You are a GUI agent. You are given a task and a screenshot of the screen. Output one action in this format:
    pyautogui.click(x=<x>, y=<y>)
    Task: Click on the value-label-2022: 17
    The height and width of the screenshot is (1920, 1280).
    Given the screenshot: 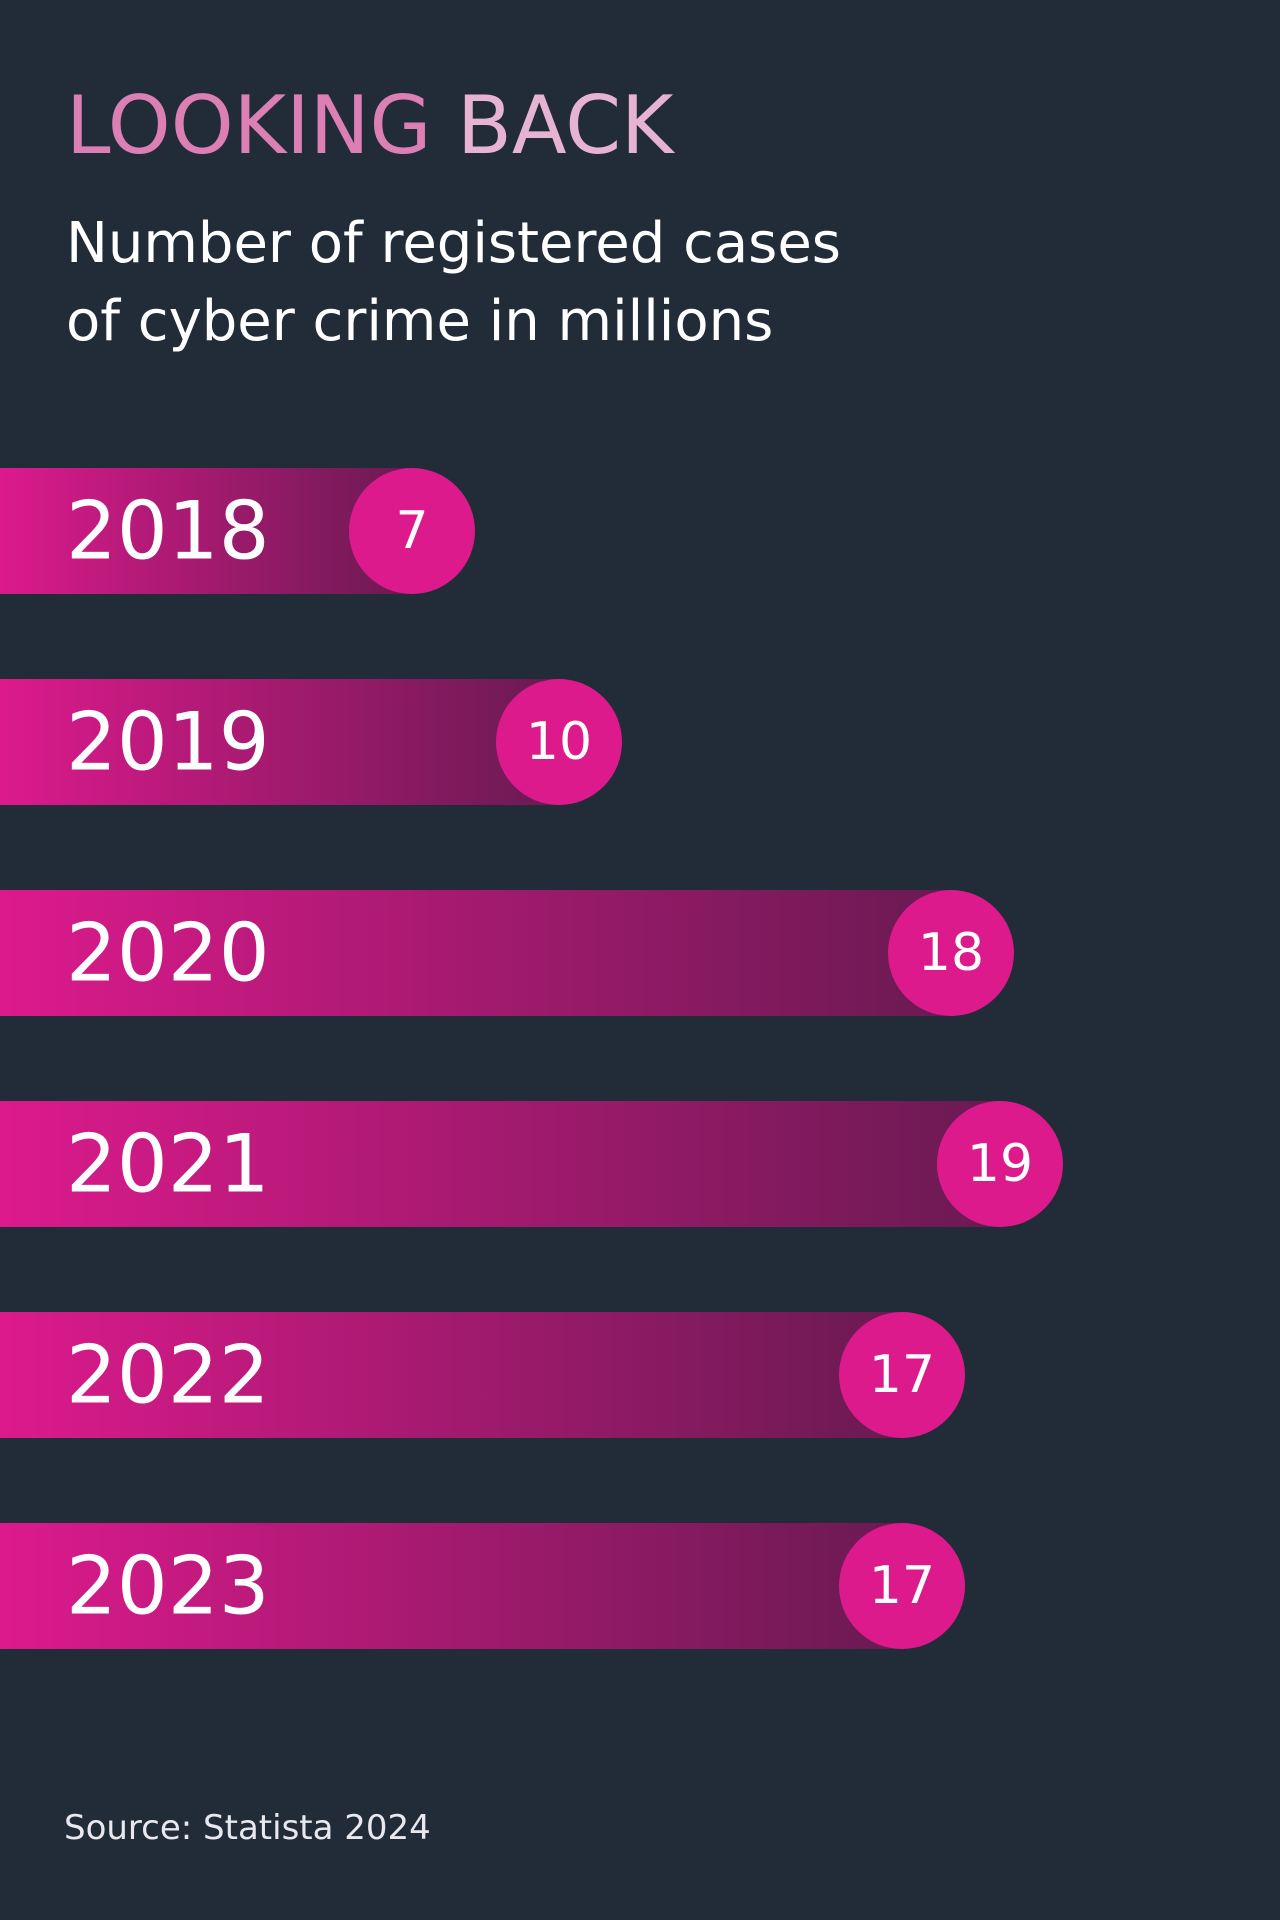 What is the action you would take?
    pyautogui.click(x=902, y=1375)
    